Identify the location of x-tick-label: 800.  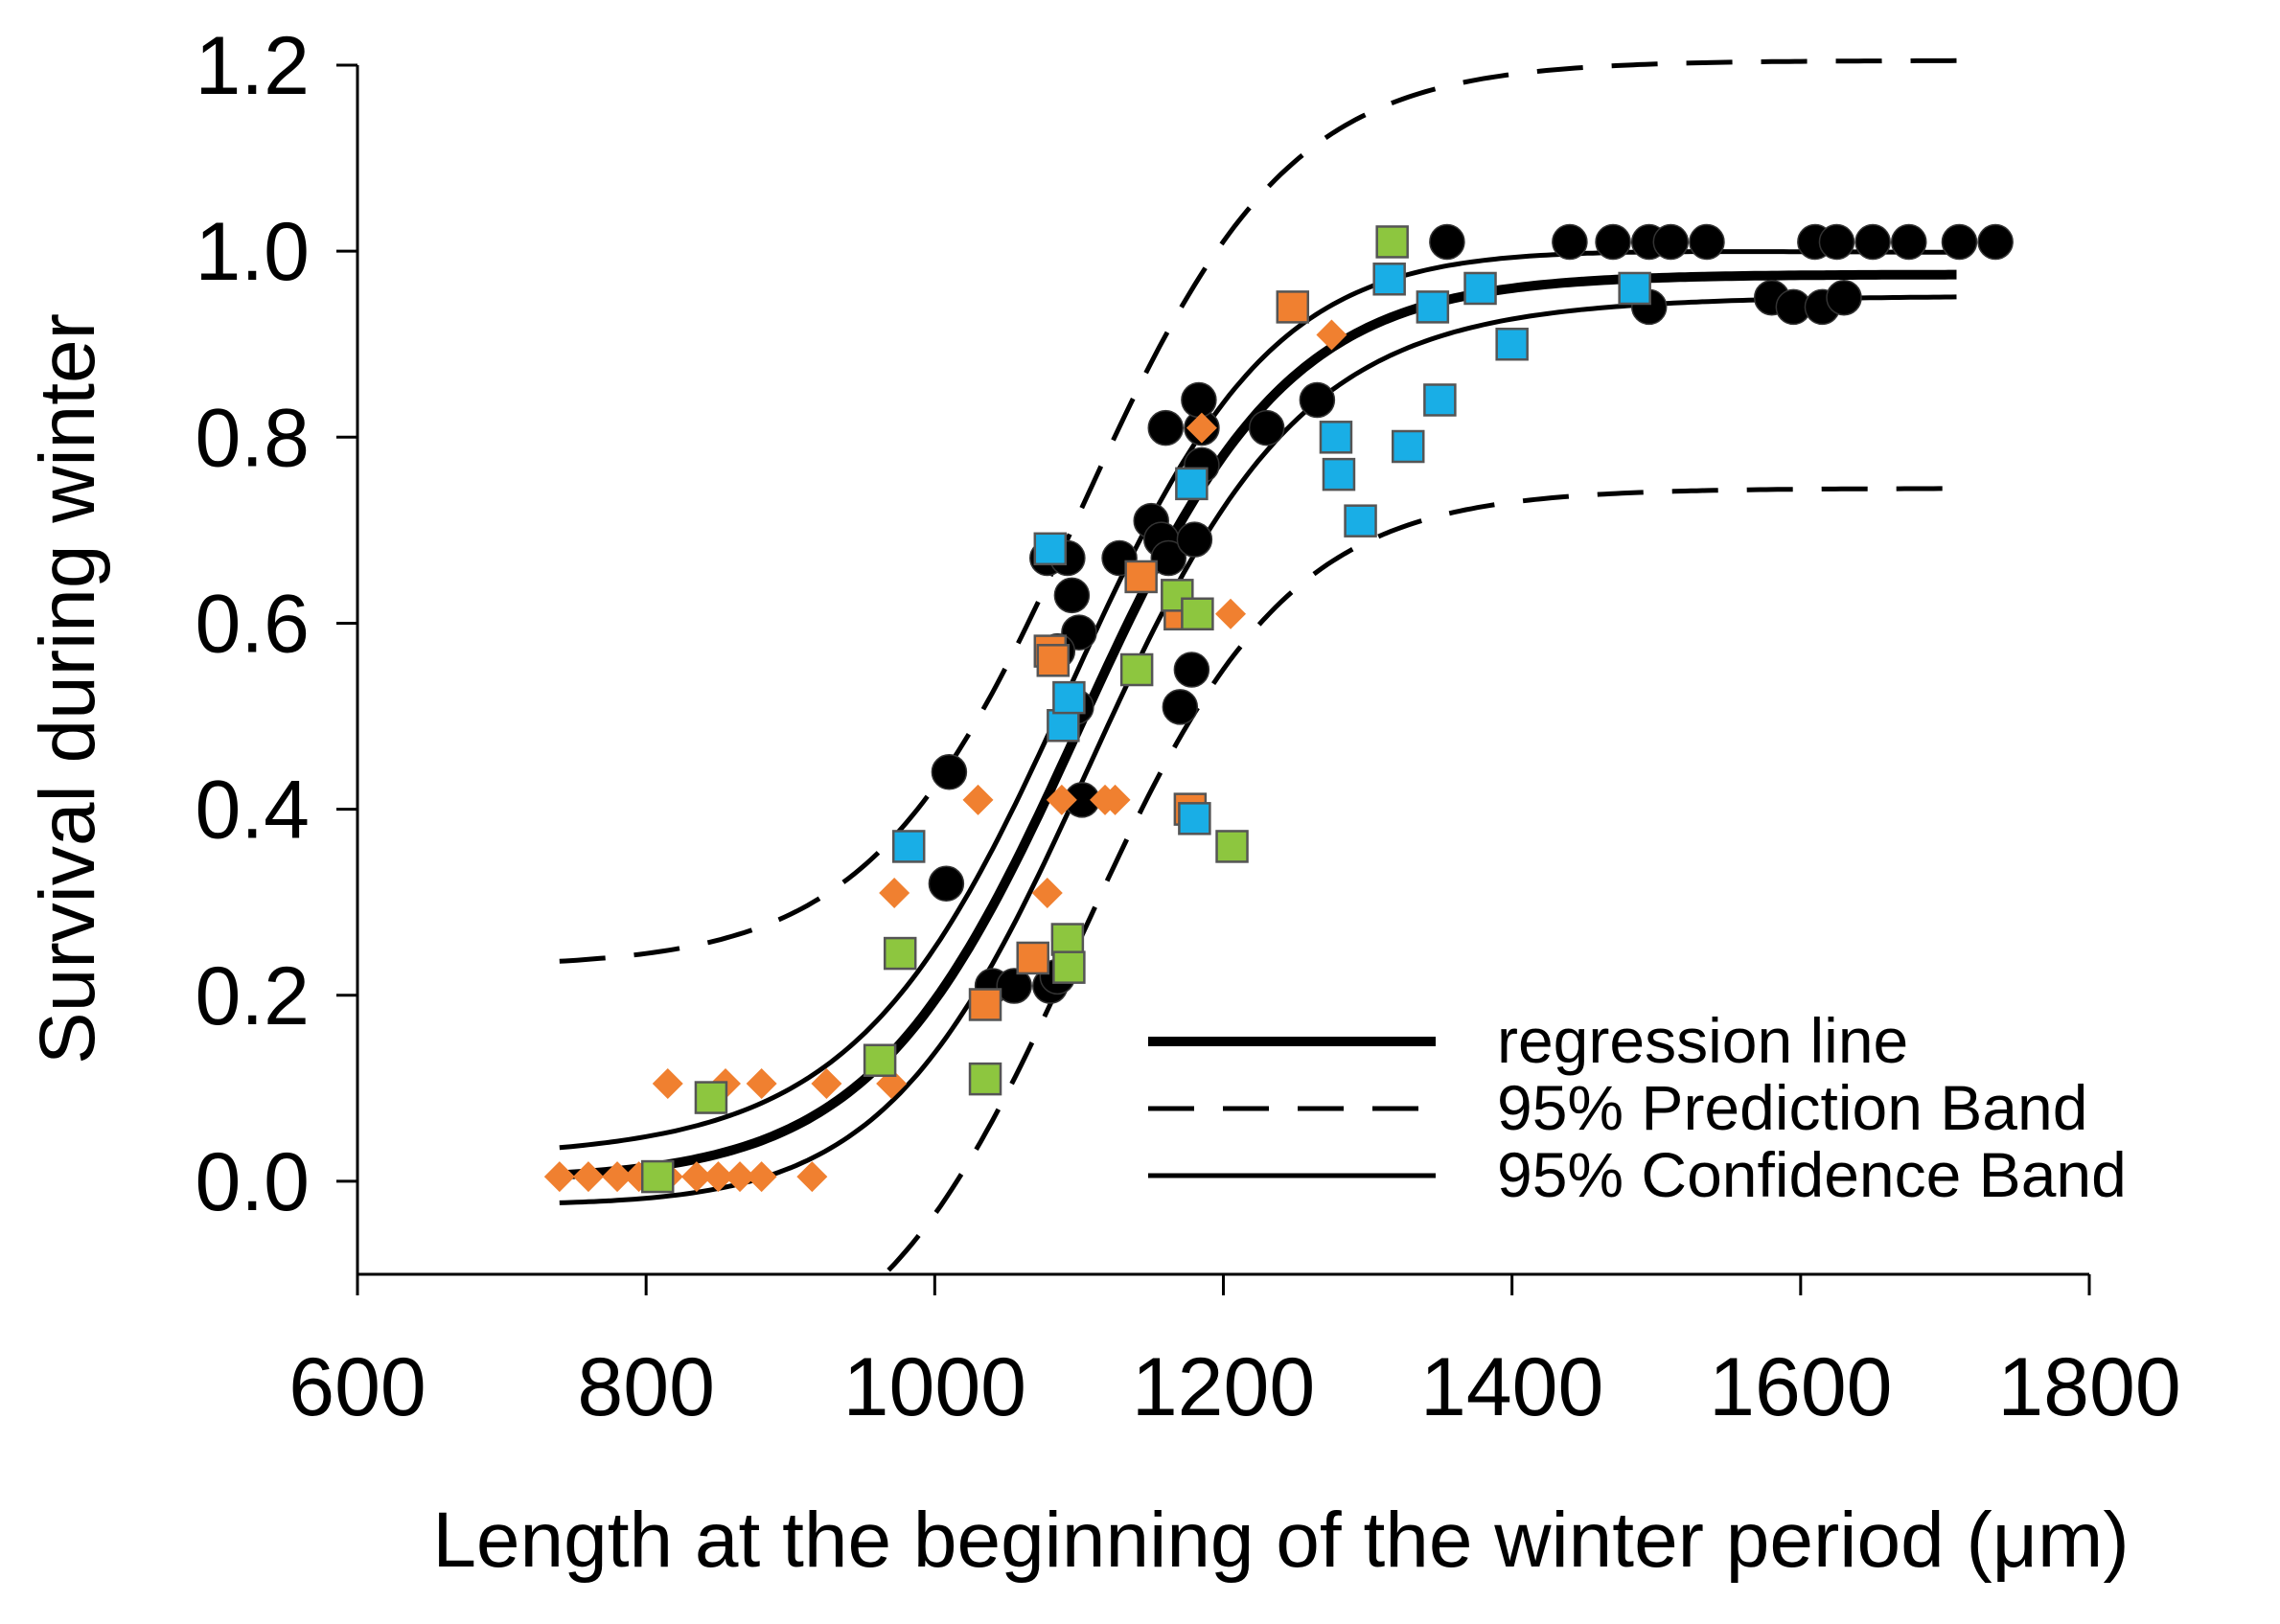
(646, 1387).